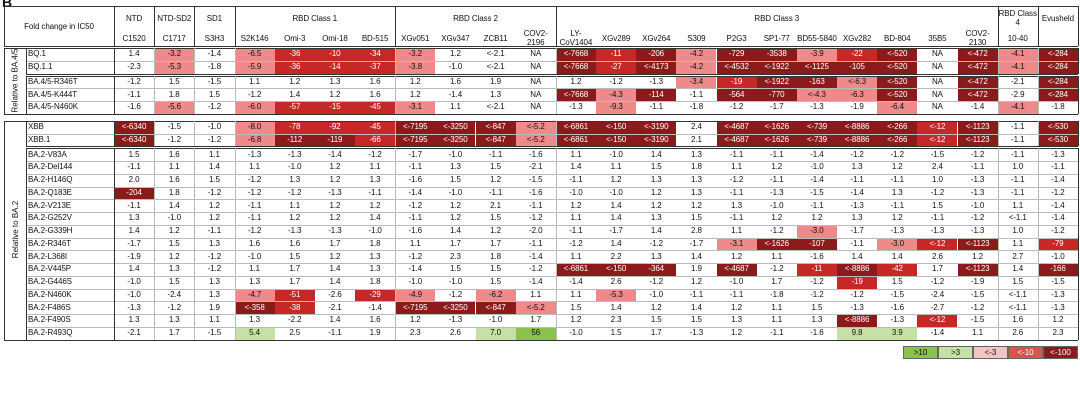  I want to click on data-cell: -2.1, so click(1018, 81).